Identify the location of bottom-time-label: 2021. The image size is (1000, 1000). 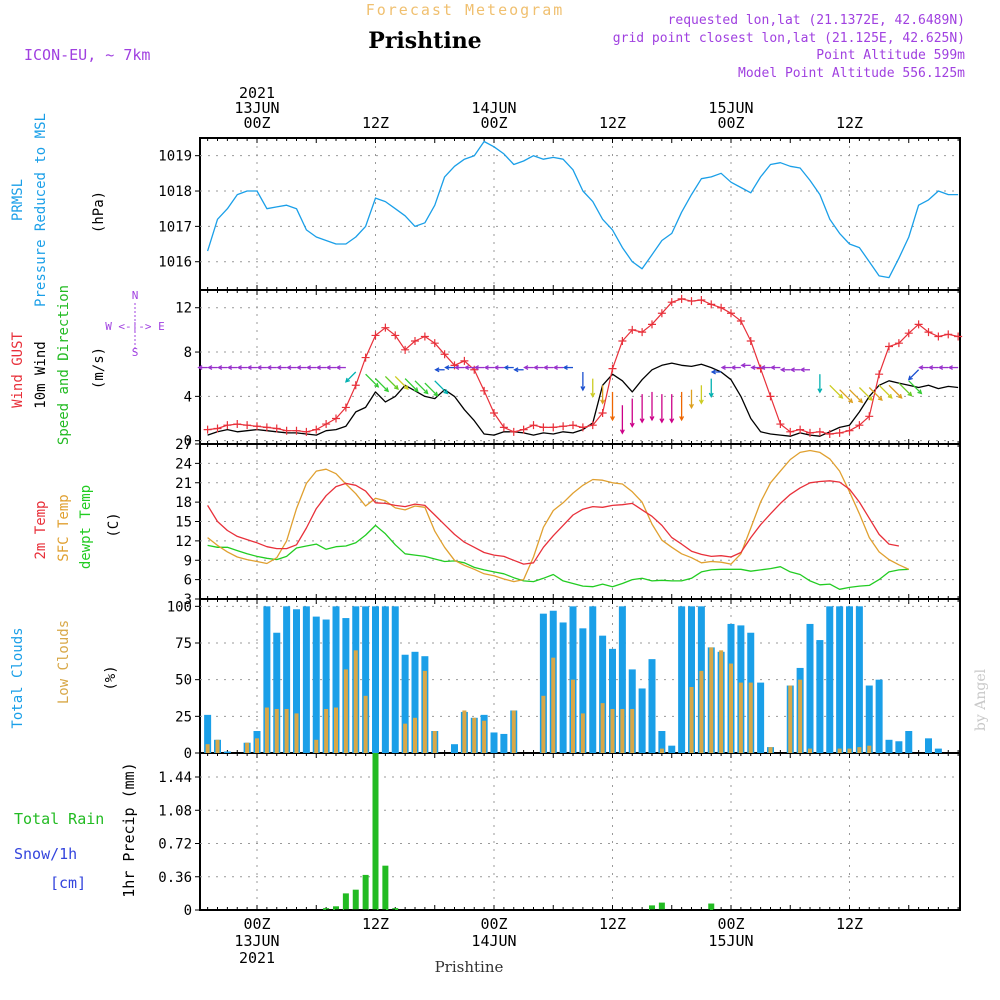
(257, 958).